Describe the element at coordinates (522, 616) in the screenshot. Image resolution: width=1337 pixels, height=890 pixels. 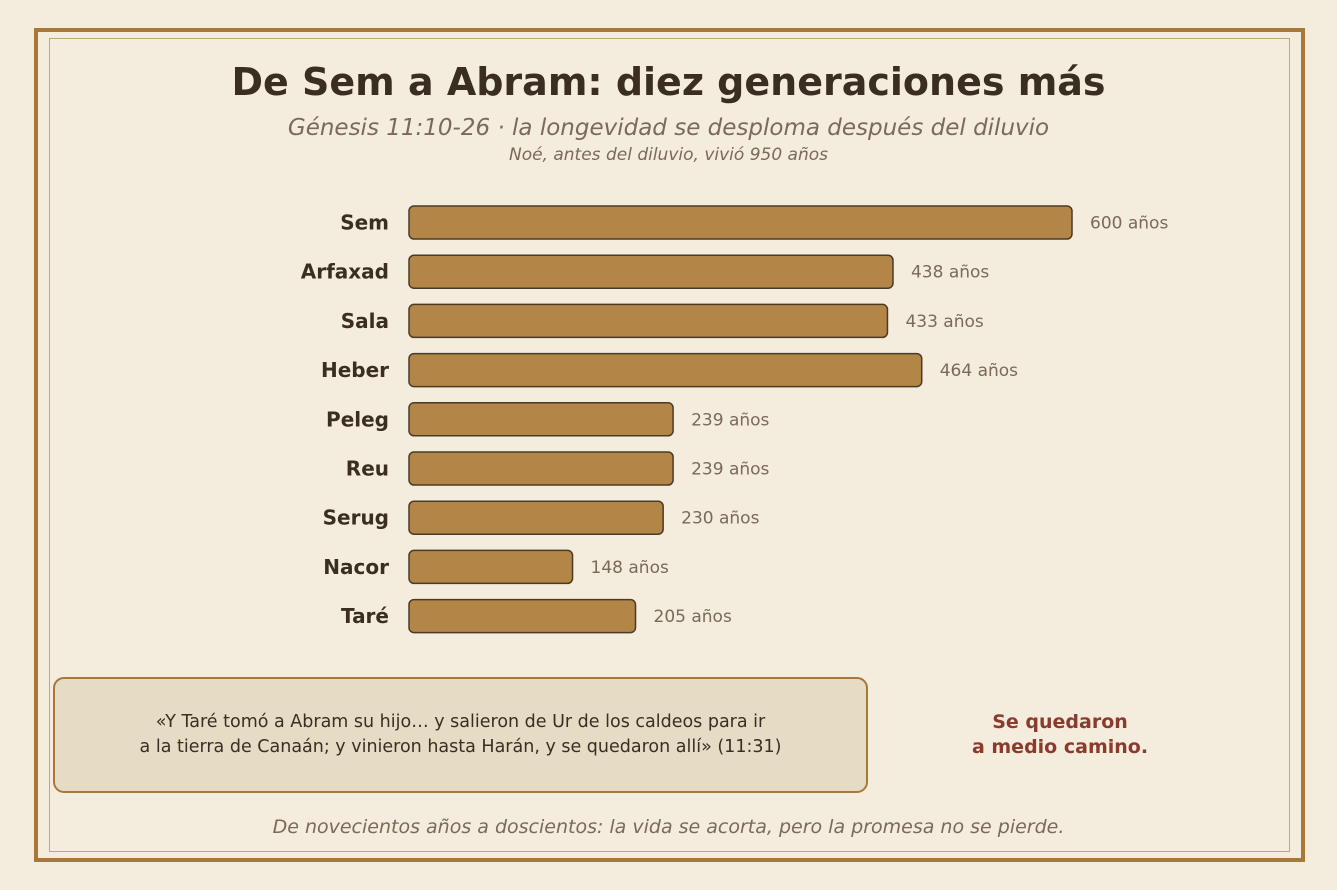
I see `bar-tare` at that location.